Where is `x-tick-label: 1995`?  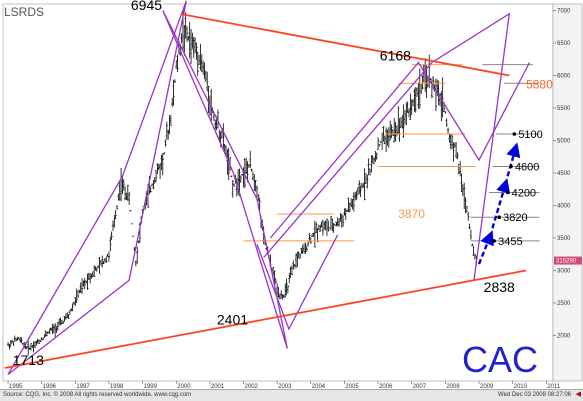 x-tick-label: 1995 is located at coordinates (16, 386).